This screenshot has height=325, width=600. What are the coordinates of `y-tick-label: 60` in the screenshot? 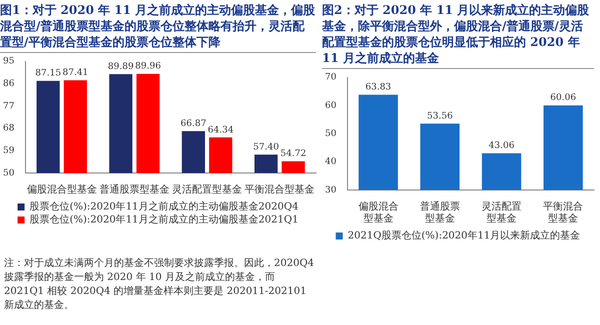 It's located at (331, 105).